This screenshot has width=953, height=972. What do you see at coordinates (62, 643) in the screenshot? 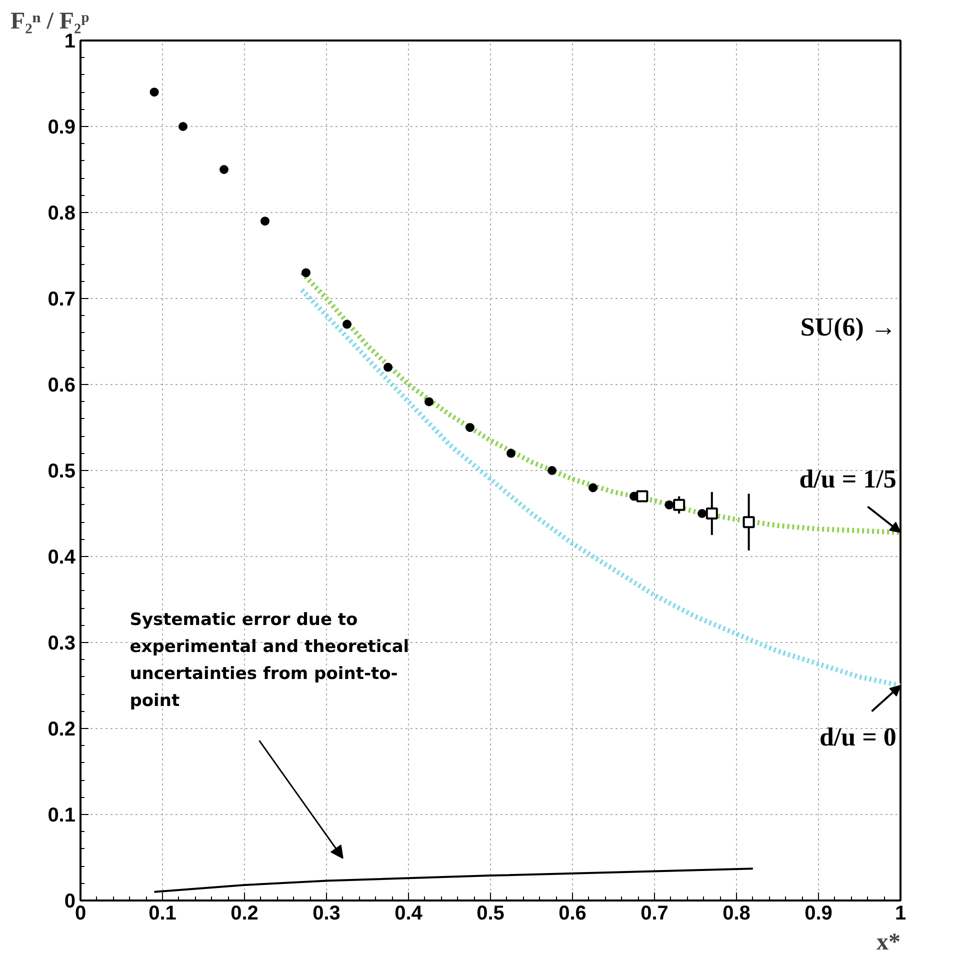
I see `y-tick-label: 0.3` at bounding box center [62, 643].